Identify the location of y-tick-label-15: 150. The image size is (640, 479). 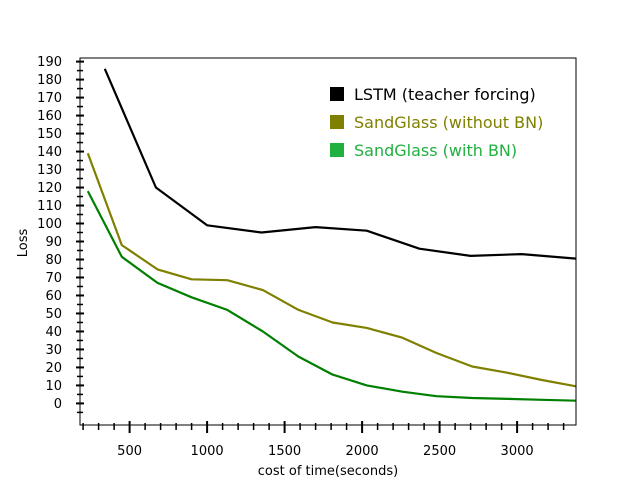
(49, 134).